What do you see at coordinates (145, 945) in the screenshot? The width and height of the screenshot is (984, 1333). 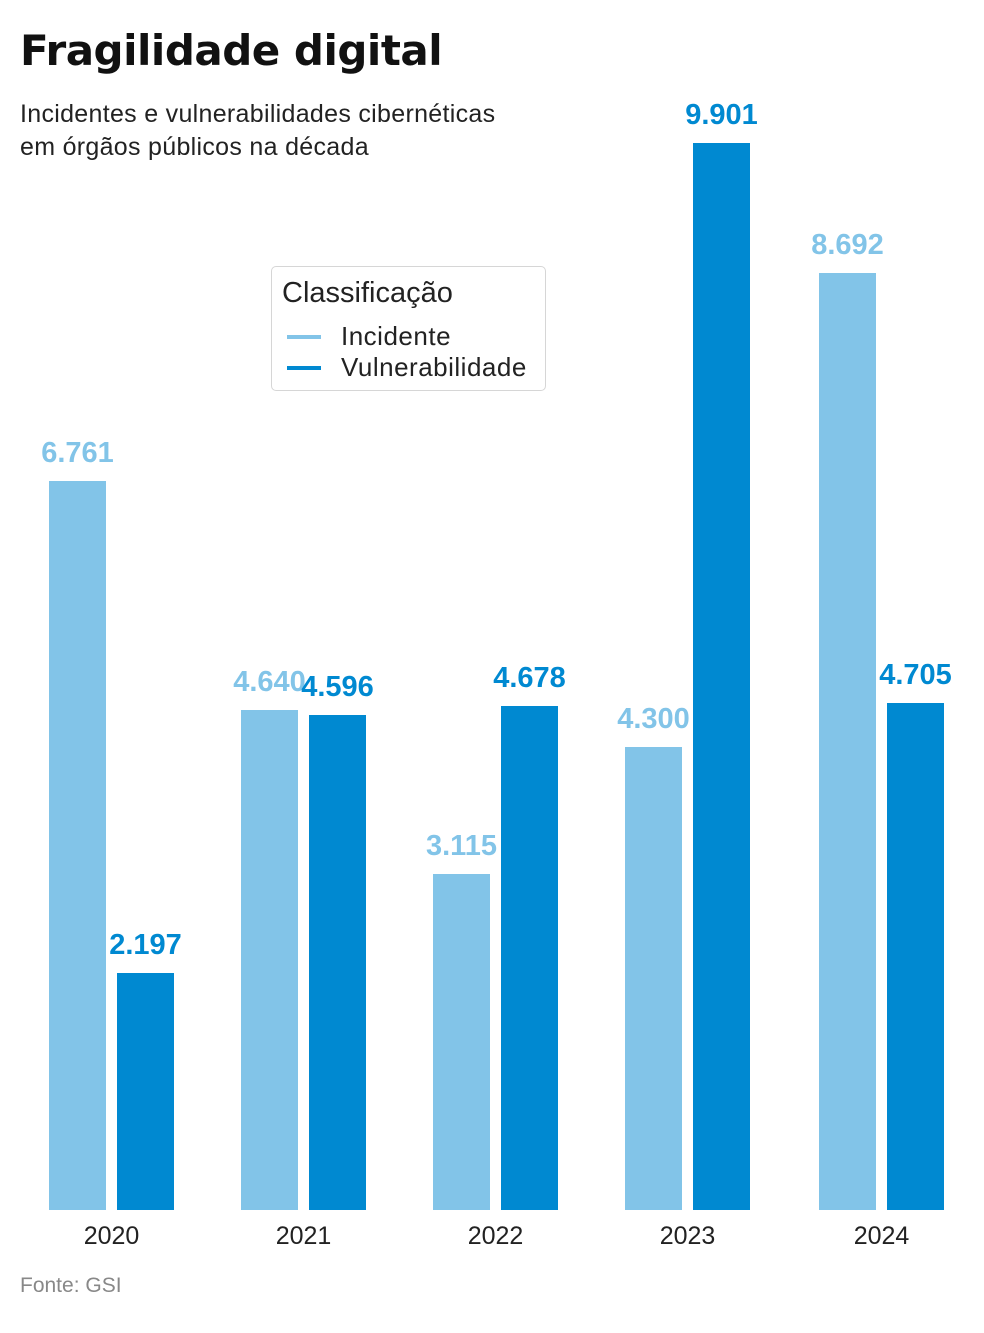 I see `value-label: 2.197` at bounding box center [145, 945].